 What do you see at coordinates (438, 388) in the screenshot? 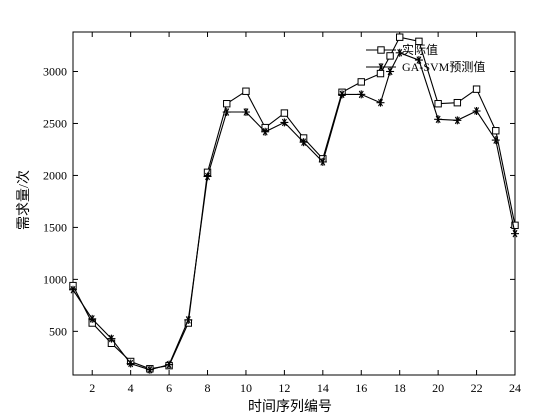
I see `x-tick-label-20: 20` at bounding box center [438, 388].